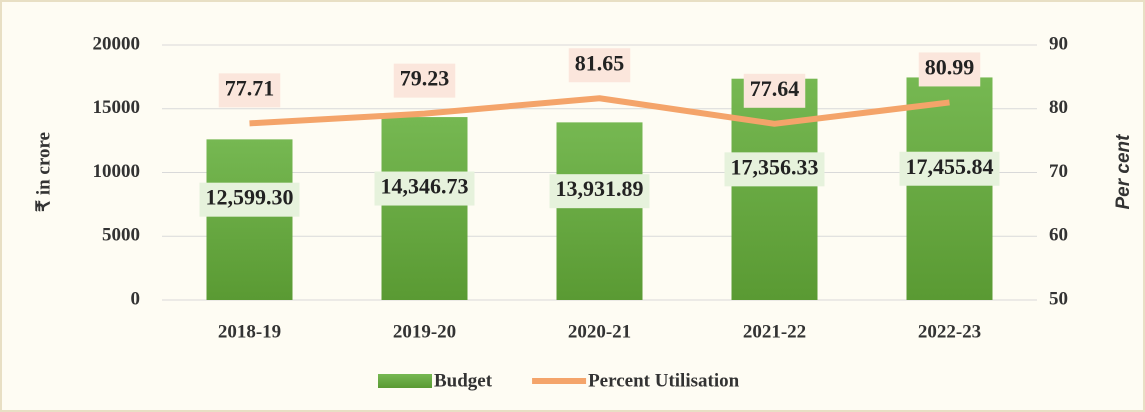 The width and height of the screenshot is (1145, 412). Describe the element at coordinates (136, 298) in the screenshot. I see `y-tick-label: 0` at that location.